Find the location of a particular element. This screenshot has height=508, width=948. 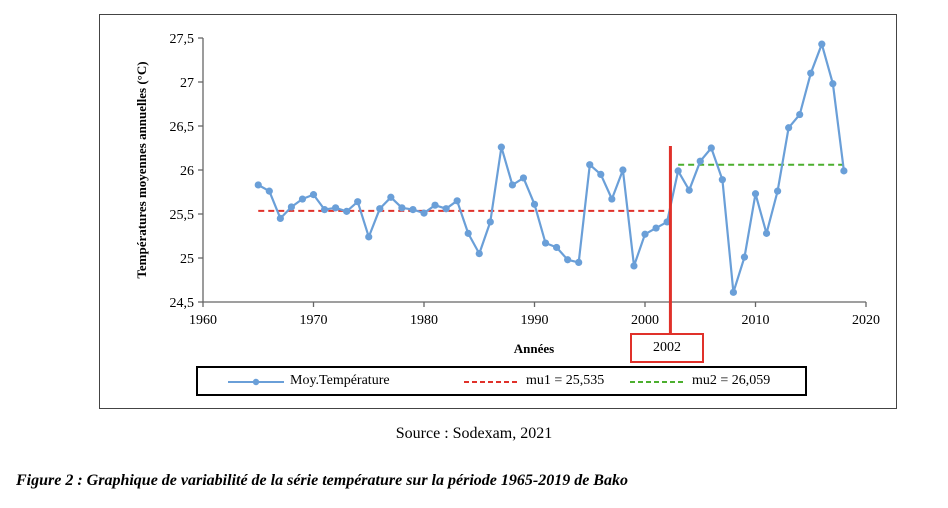

data-point: 1993: 24.98 is located at coordinates (568, 260).